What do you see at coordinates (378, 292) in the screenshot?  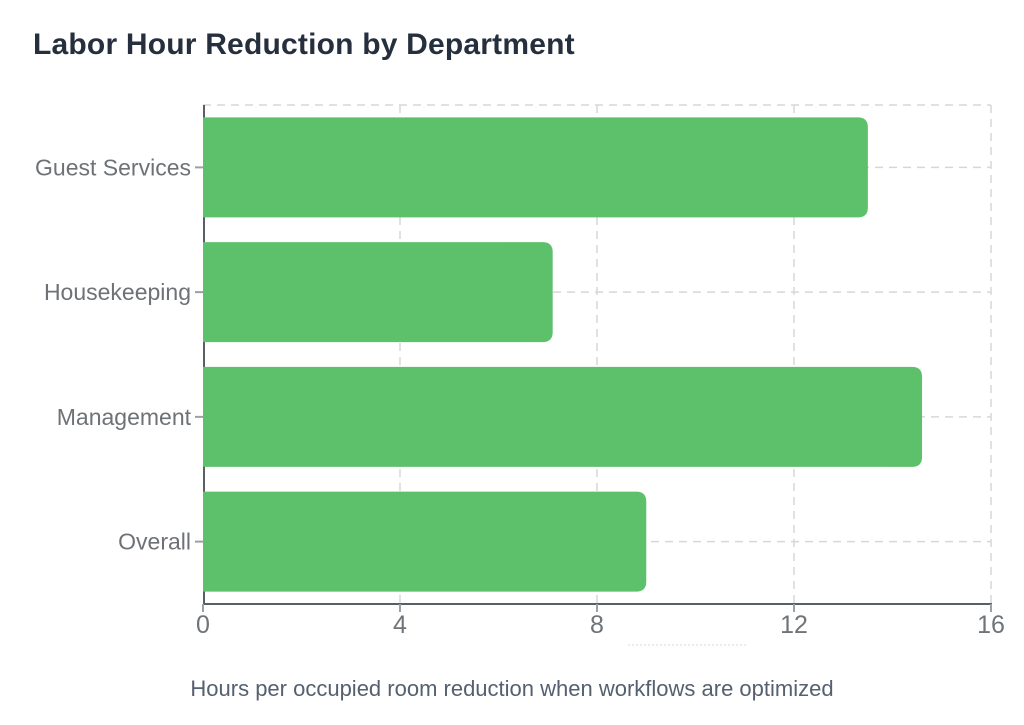 I see `bar-housekeeping` at bounding box center [378, 292].